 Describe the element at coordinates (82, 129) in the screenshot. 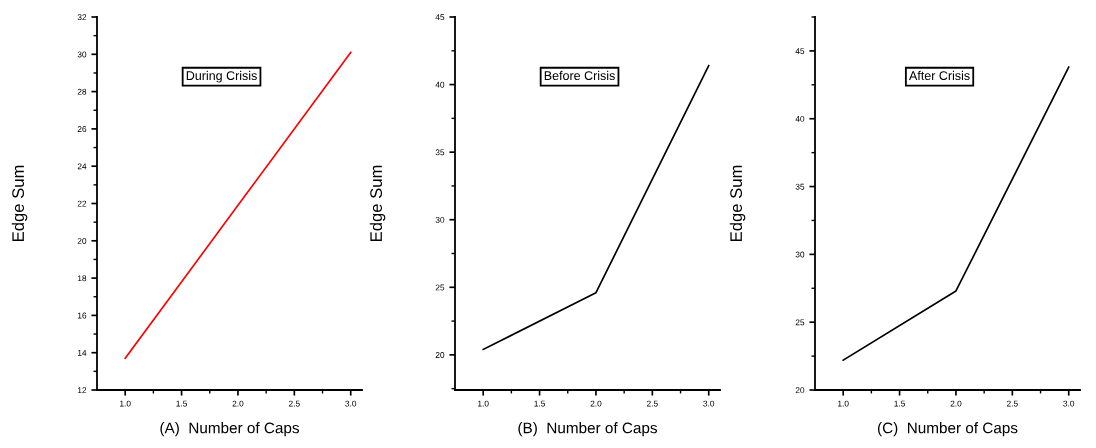

I see `y-tick-label: 26` at that location.